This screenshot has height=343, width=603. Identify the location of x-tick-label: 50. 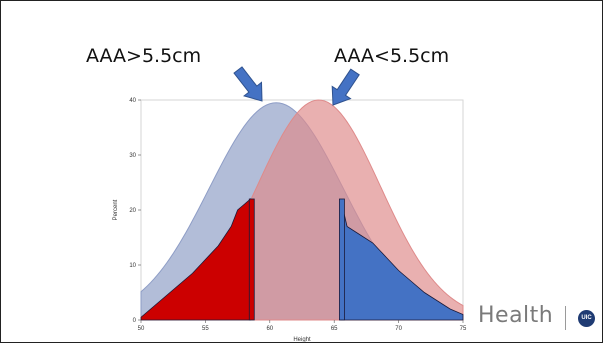
(141, 329).